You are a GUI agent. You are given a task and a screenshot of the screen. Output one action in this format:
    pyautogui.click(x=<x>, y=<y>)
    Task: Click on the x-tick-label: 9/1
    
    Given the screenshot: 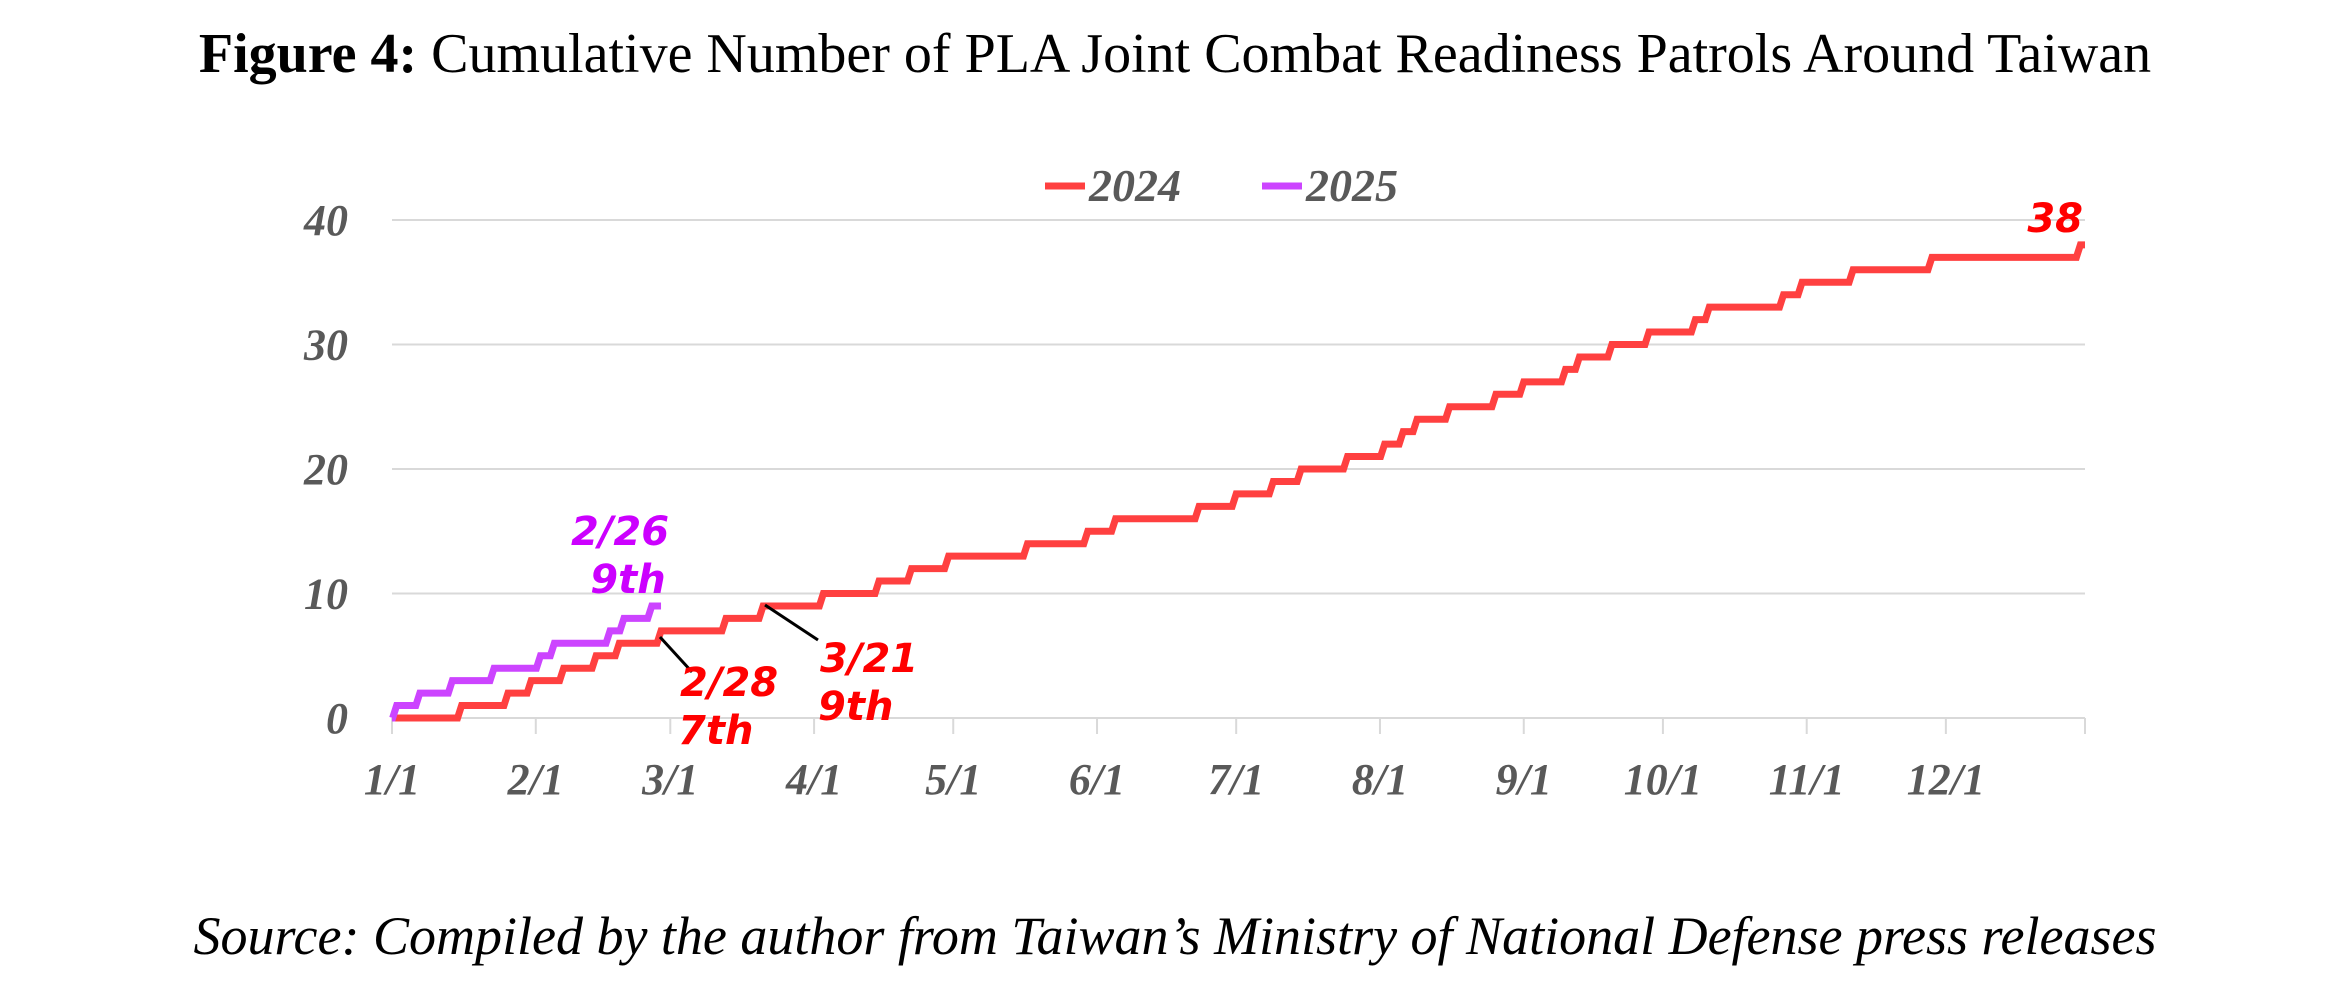 What is the action you would take?
    pyautogui.click(x=1524, y=779)
    